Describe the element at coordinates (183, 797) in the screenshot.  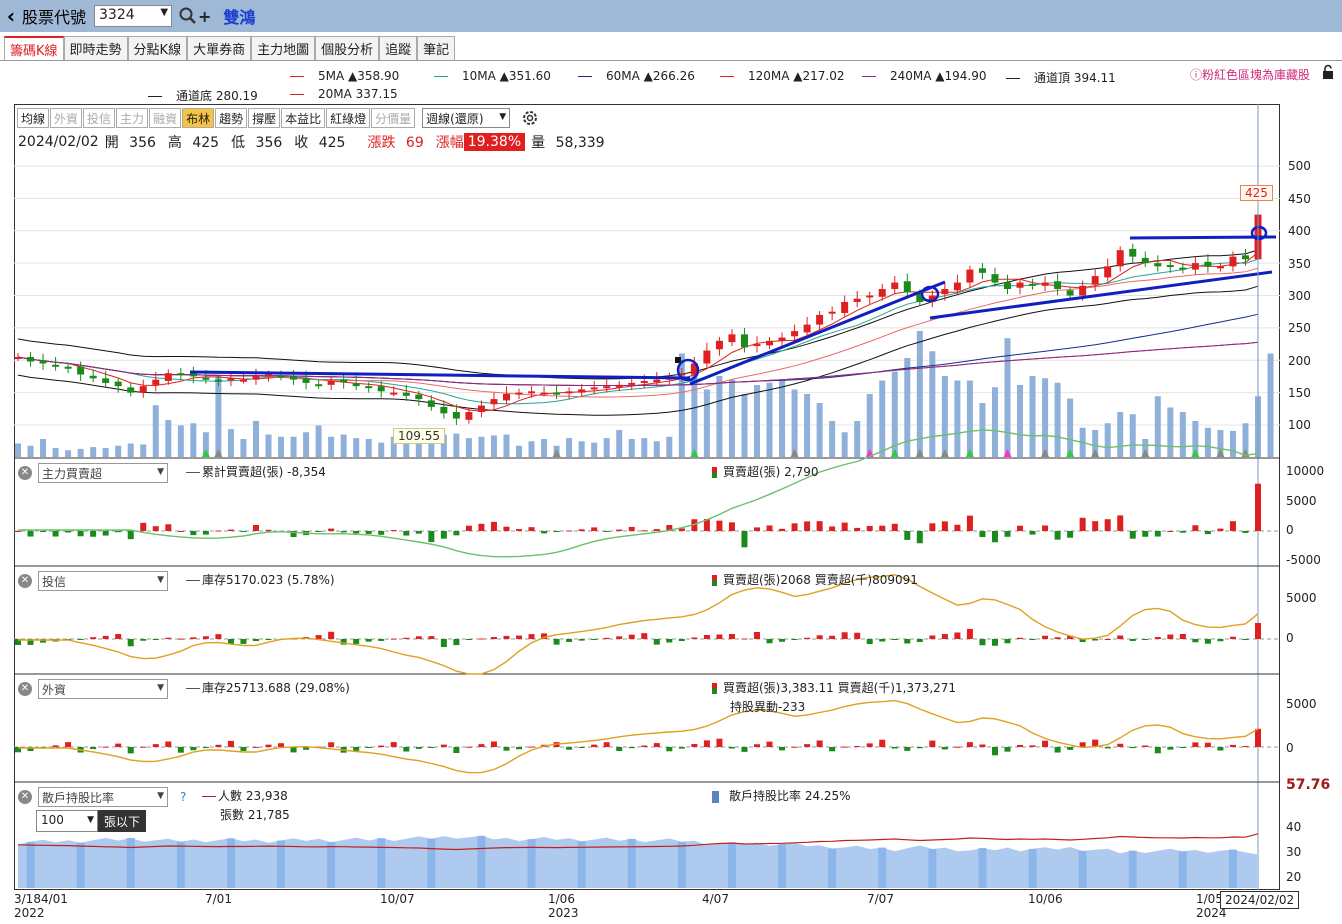
I see `help-icon: ?` at that location.